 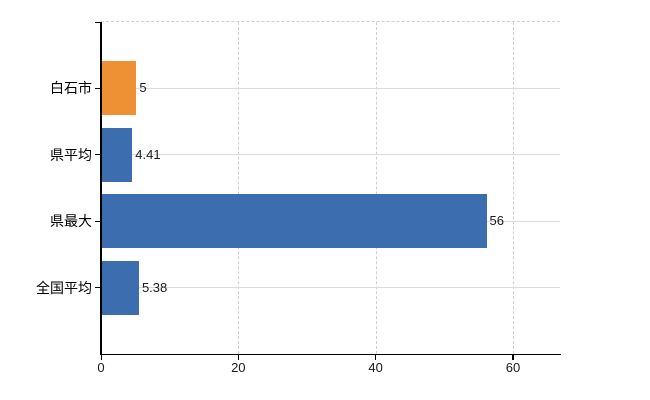 What do you see at coordinates (238, 367) in the screenshot?
I see `x-tick-label: 20` at bounding box center [238, 367].